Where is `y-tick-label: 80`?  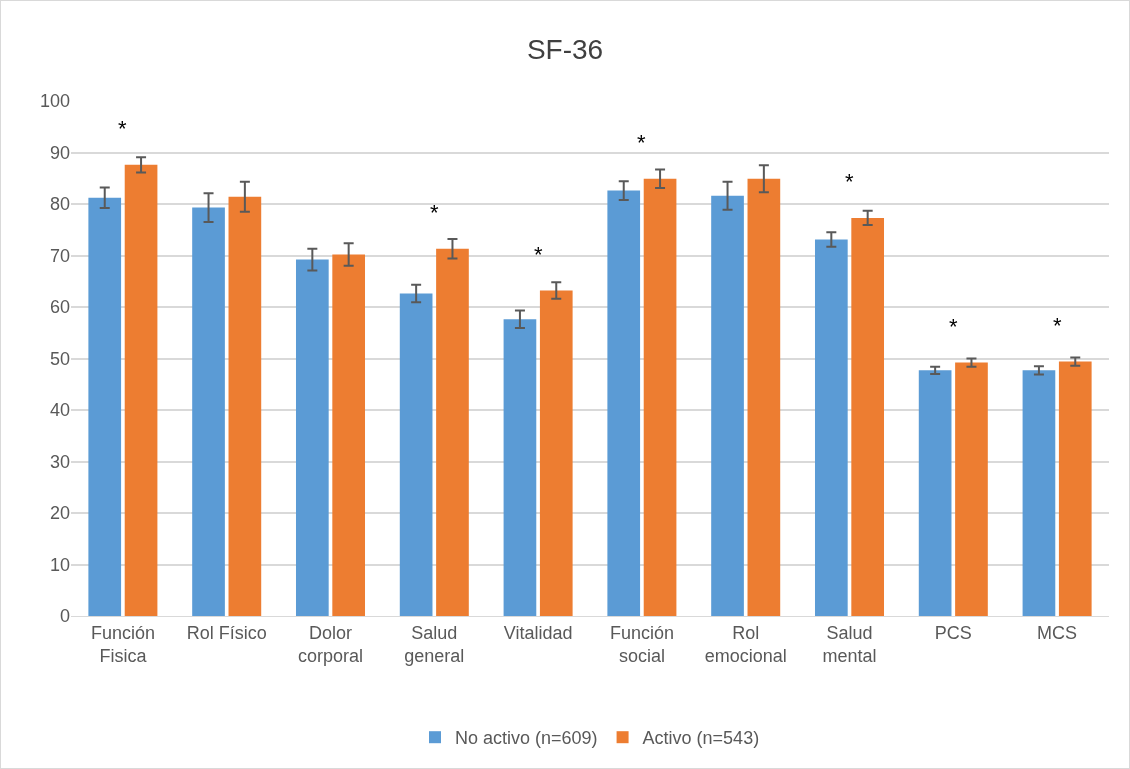 y-tick-label: 80 is located at coordinates (59, 204).